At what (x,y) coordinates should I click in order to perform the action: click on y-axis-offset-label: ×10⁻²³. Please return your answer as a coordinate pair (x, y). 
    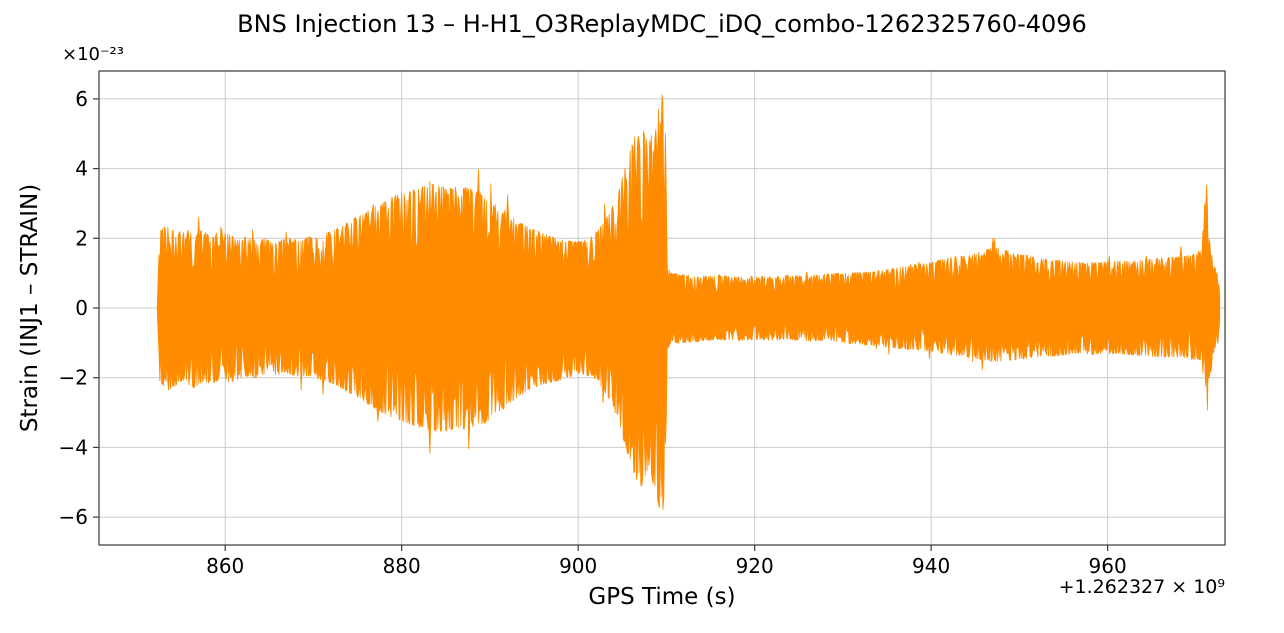
    Looking at the image, I should click on (93, 54).